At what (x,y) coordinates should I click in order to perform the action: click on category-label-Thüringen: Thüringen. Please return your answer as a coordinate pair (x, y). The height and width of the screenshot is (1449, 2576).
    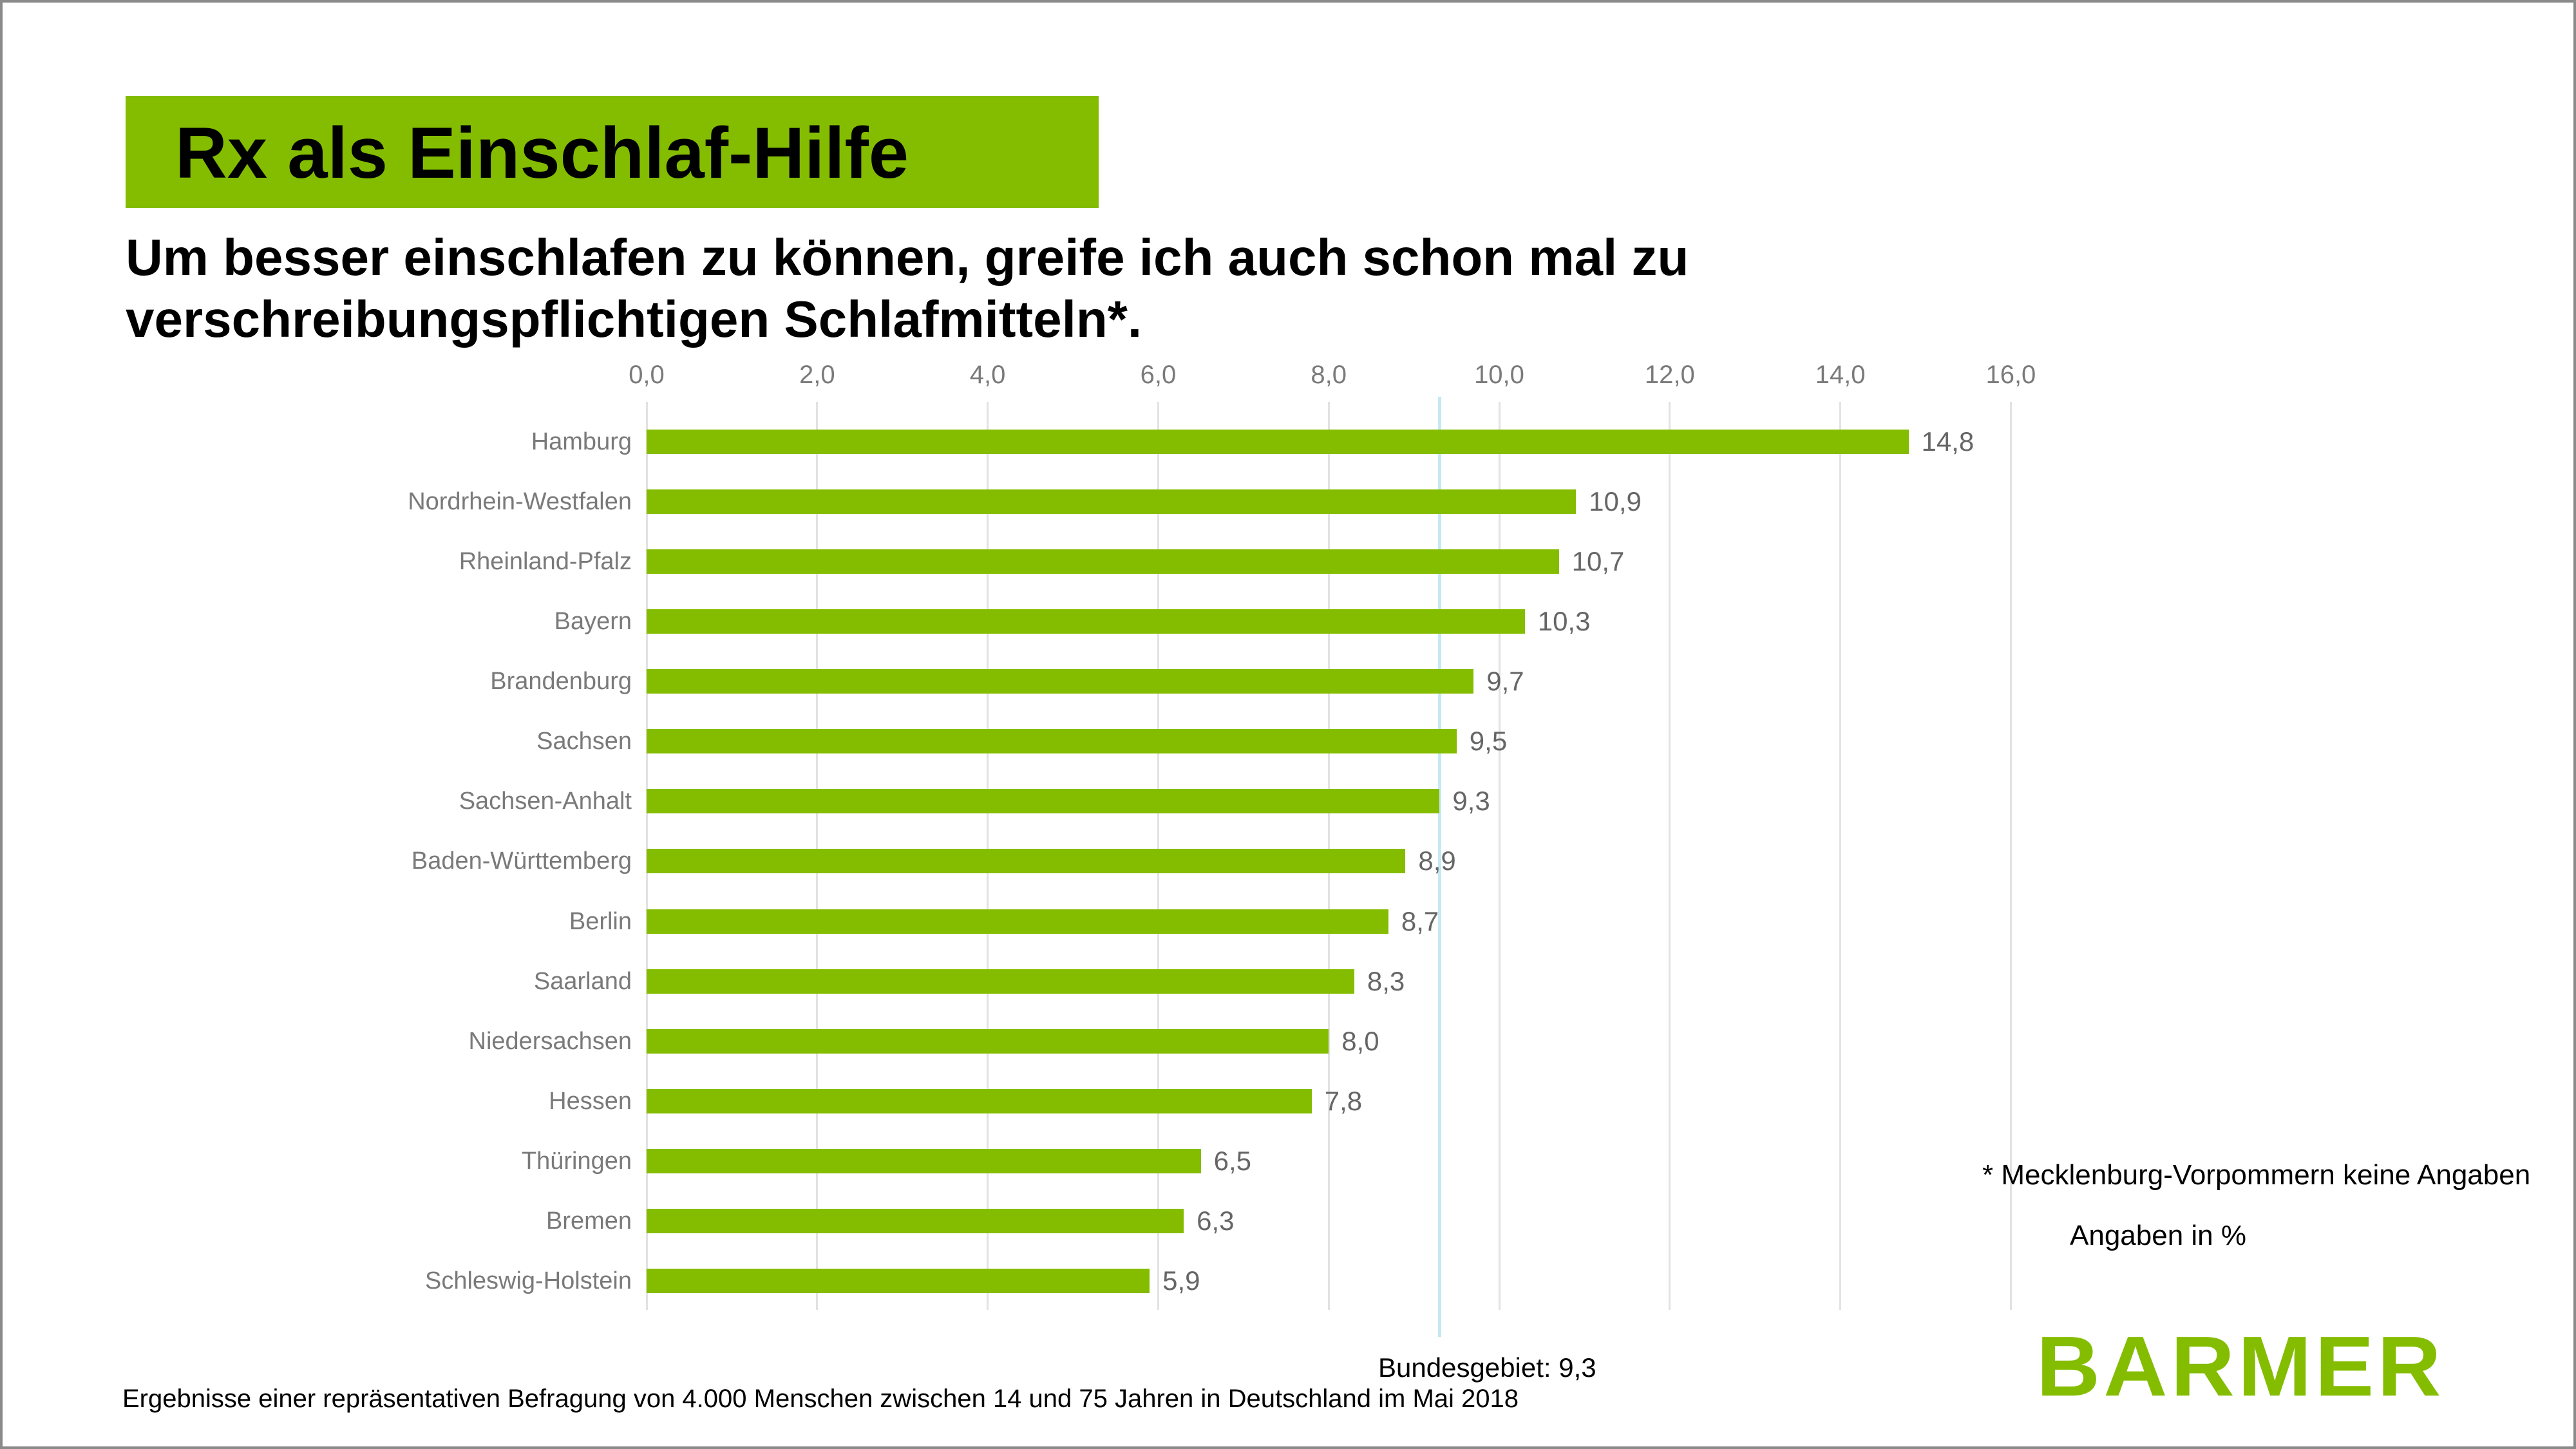
    Looking at the image, I should click on (576, 1161).